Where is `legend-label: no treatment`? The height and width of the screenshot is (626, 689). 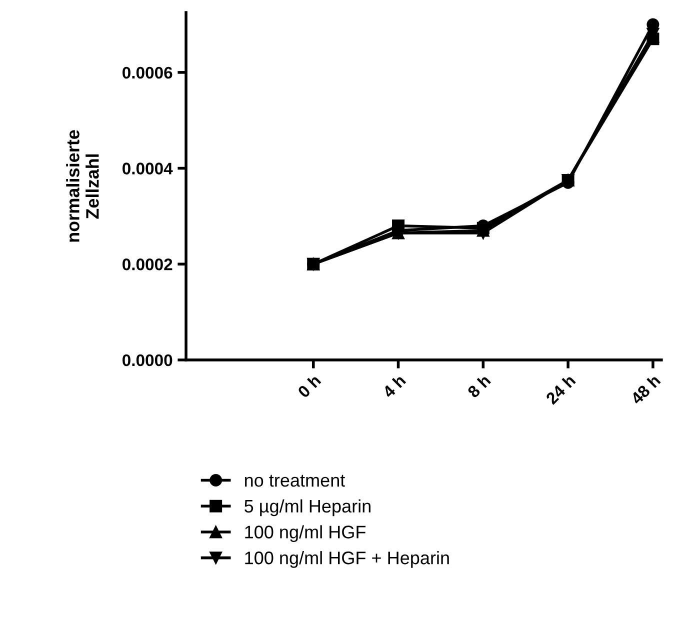
legend-label: no treatment is located at coordinates (295, 480).